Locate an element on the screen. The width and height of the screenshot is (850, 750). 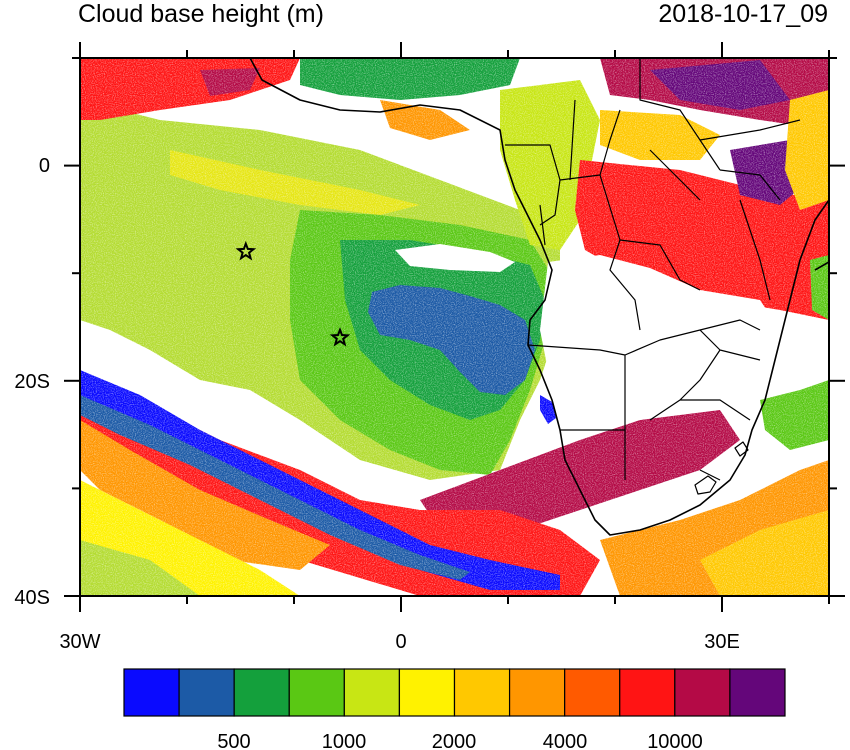
lat-label-20s: 20S is located at coordinates (32, 382).